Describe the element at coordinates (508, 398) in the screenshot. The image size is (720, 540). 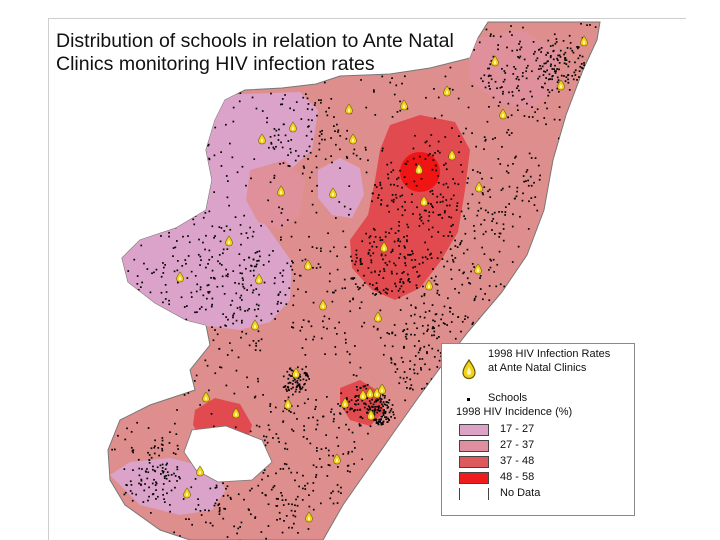
I see `legend-schools-label: Schools` at that location.